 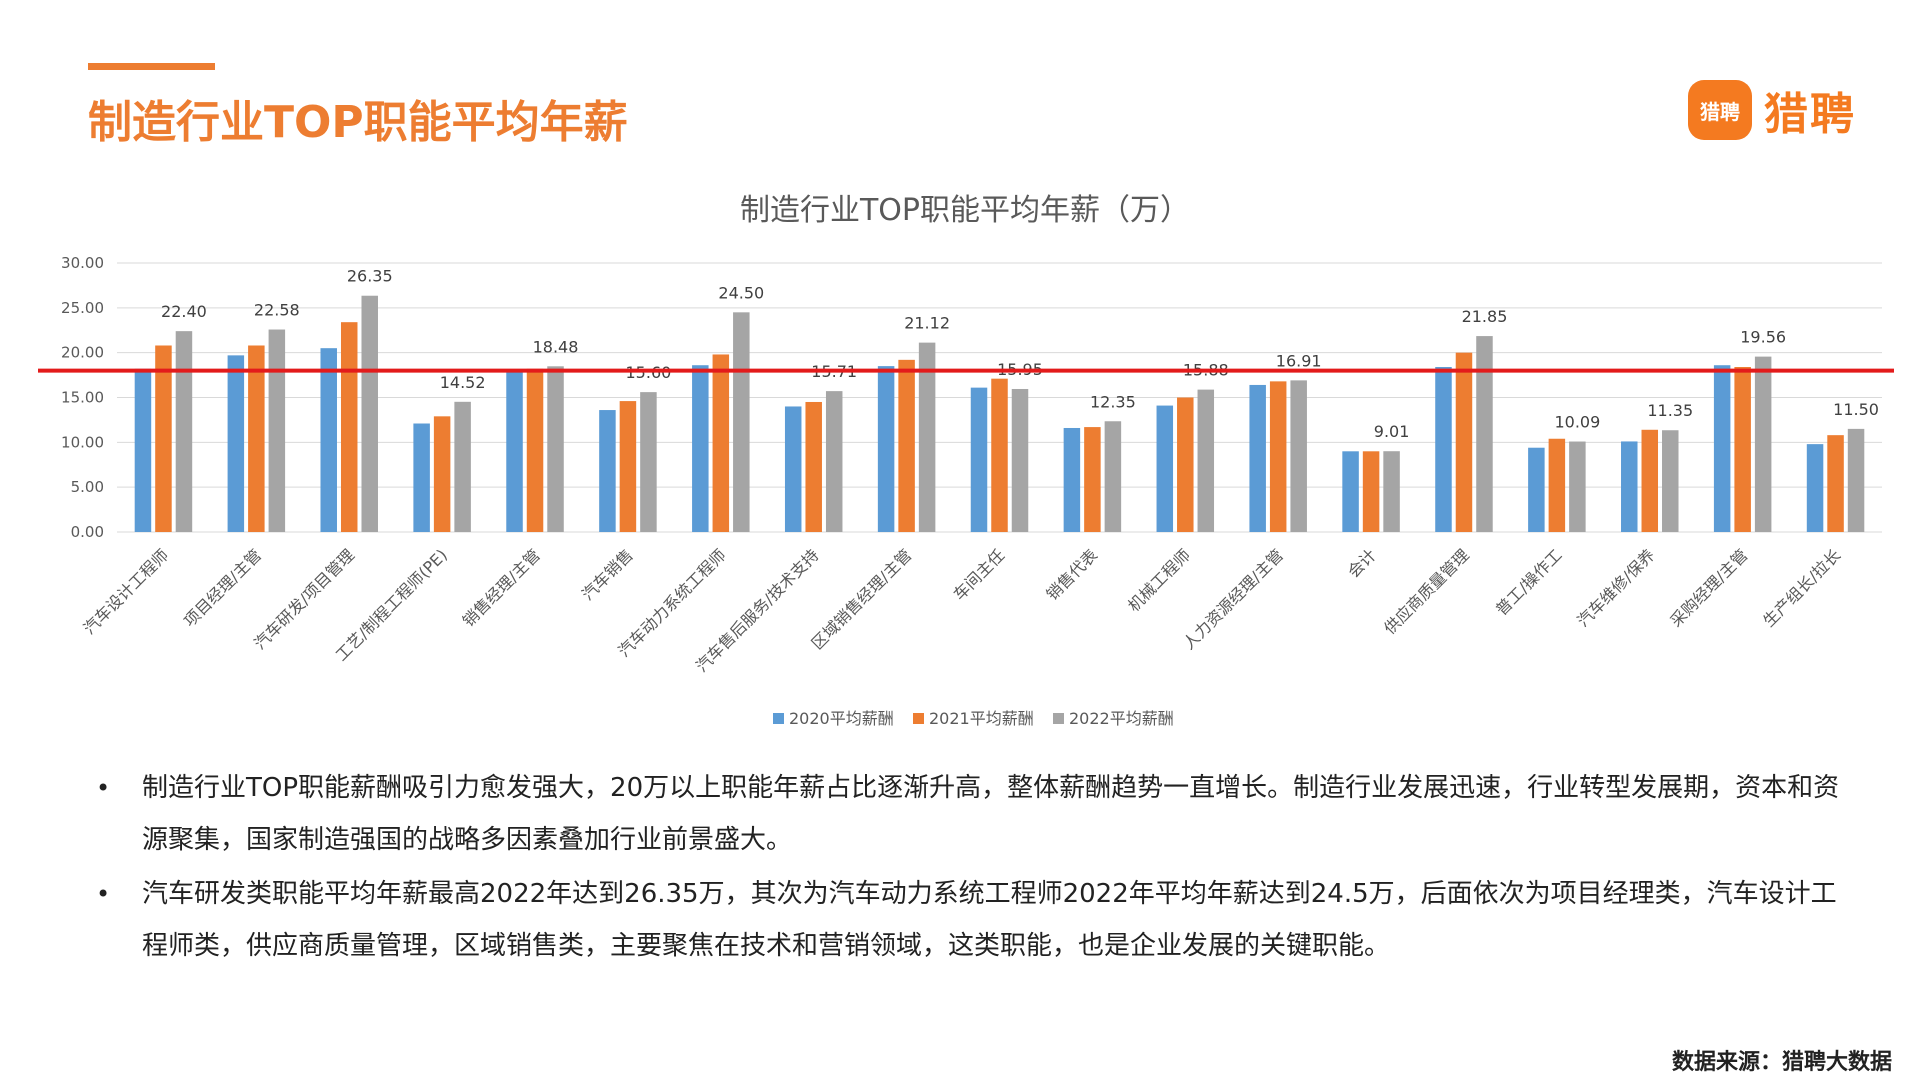 What do you see at coordinates (1233, 599) in the screenshot?
I see `x-tick-label: 人力资源经理/主管` at bounding box center [1233, 599].